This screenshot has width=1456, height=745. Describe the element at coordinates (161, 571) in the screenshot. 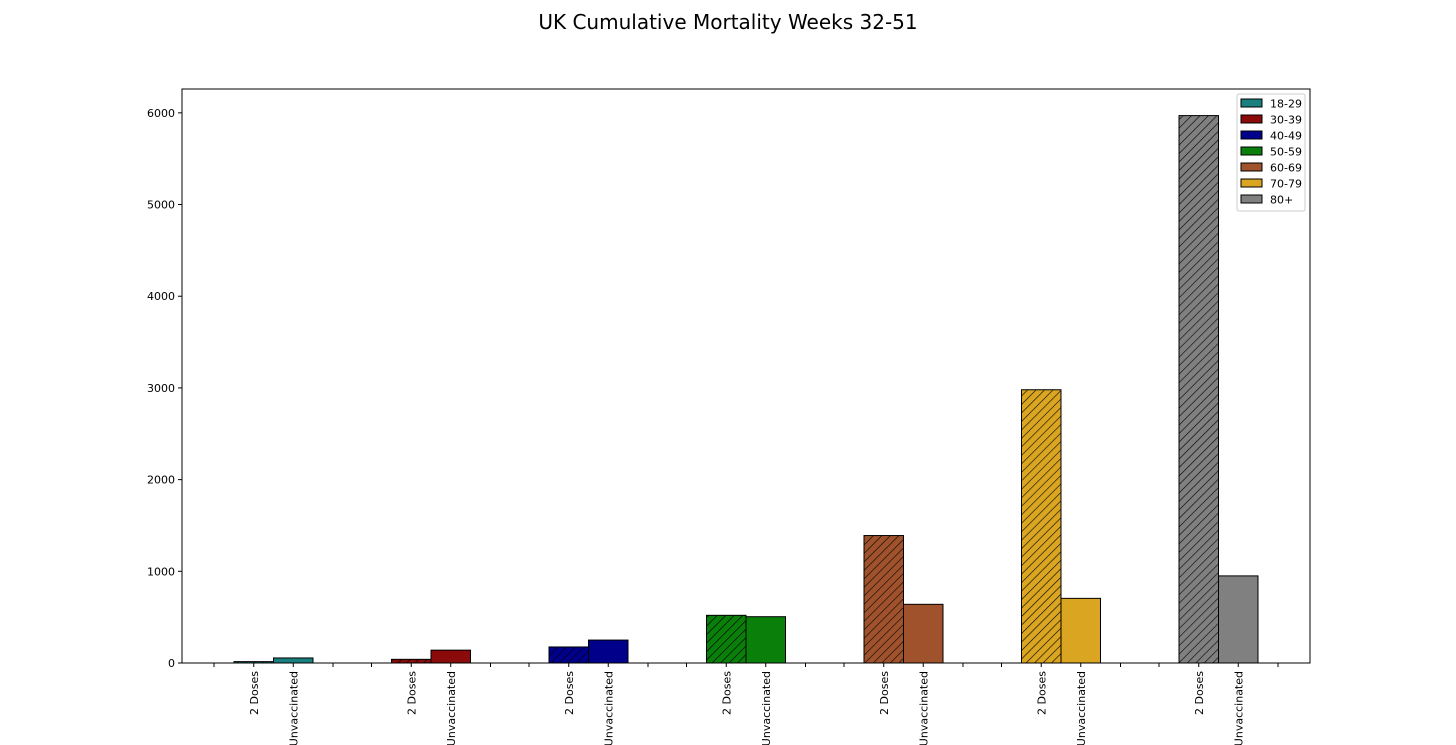

I see `y-tick-label: 1000` at that location.